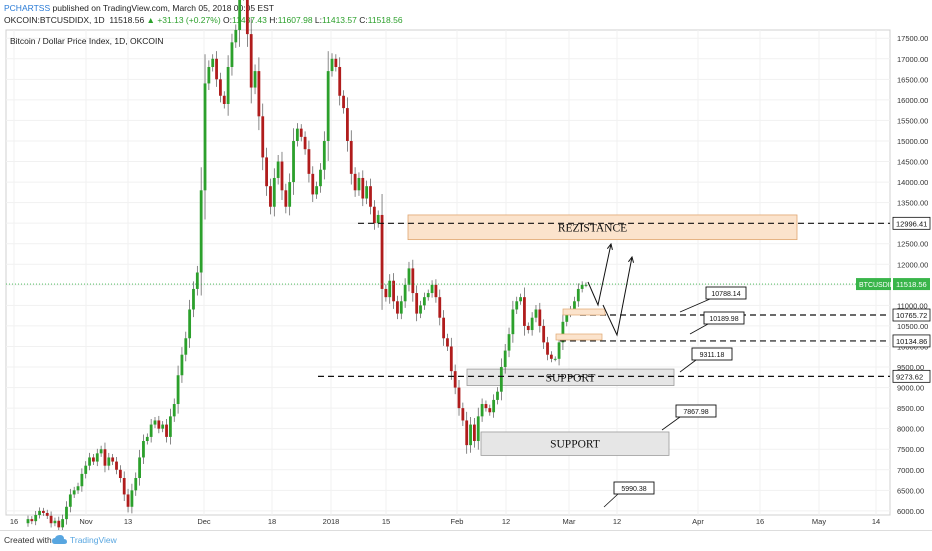 Image resolution: width=932 pixels, height=551 pixels. Describe the element at coordinates (910, 388) in the screenshot. I see `y-tick-label: 9000.00` at that location.